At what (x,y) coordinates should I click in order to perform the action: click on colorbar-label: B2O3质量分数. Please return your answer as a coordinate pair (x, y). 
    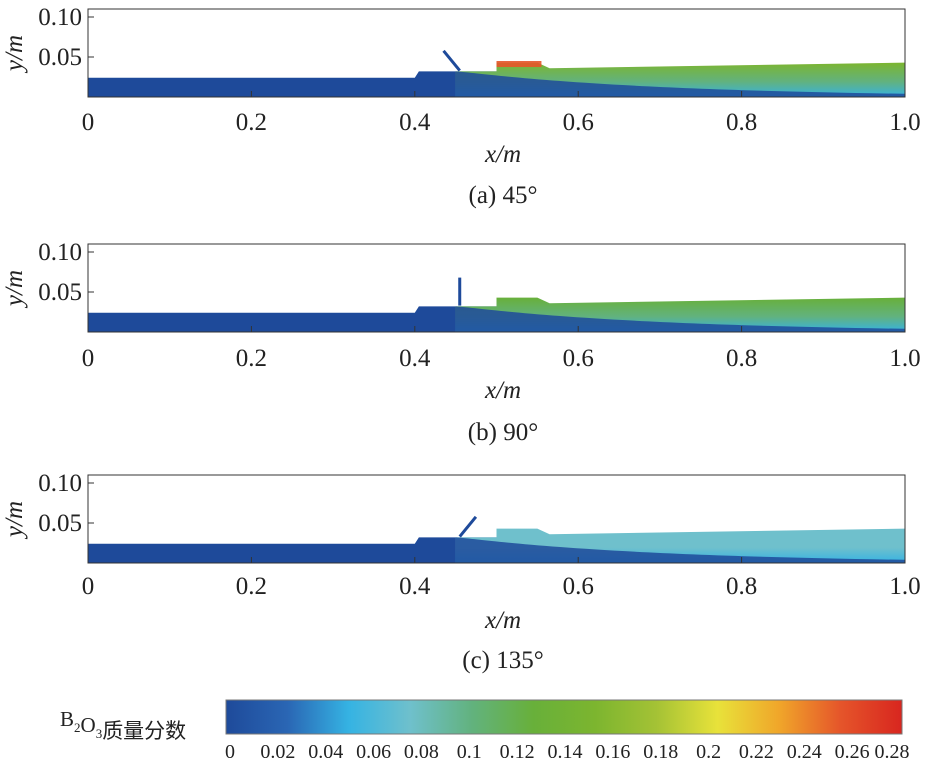
    Looking at the image, I should click on (123, 725).